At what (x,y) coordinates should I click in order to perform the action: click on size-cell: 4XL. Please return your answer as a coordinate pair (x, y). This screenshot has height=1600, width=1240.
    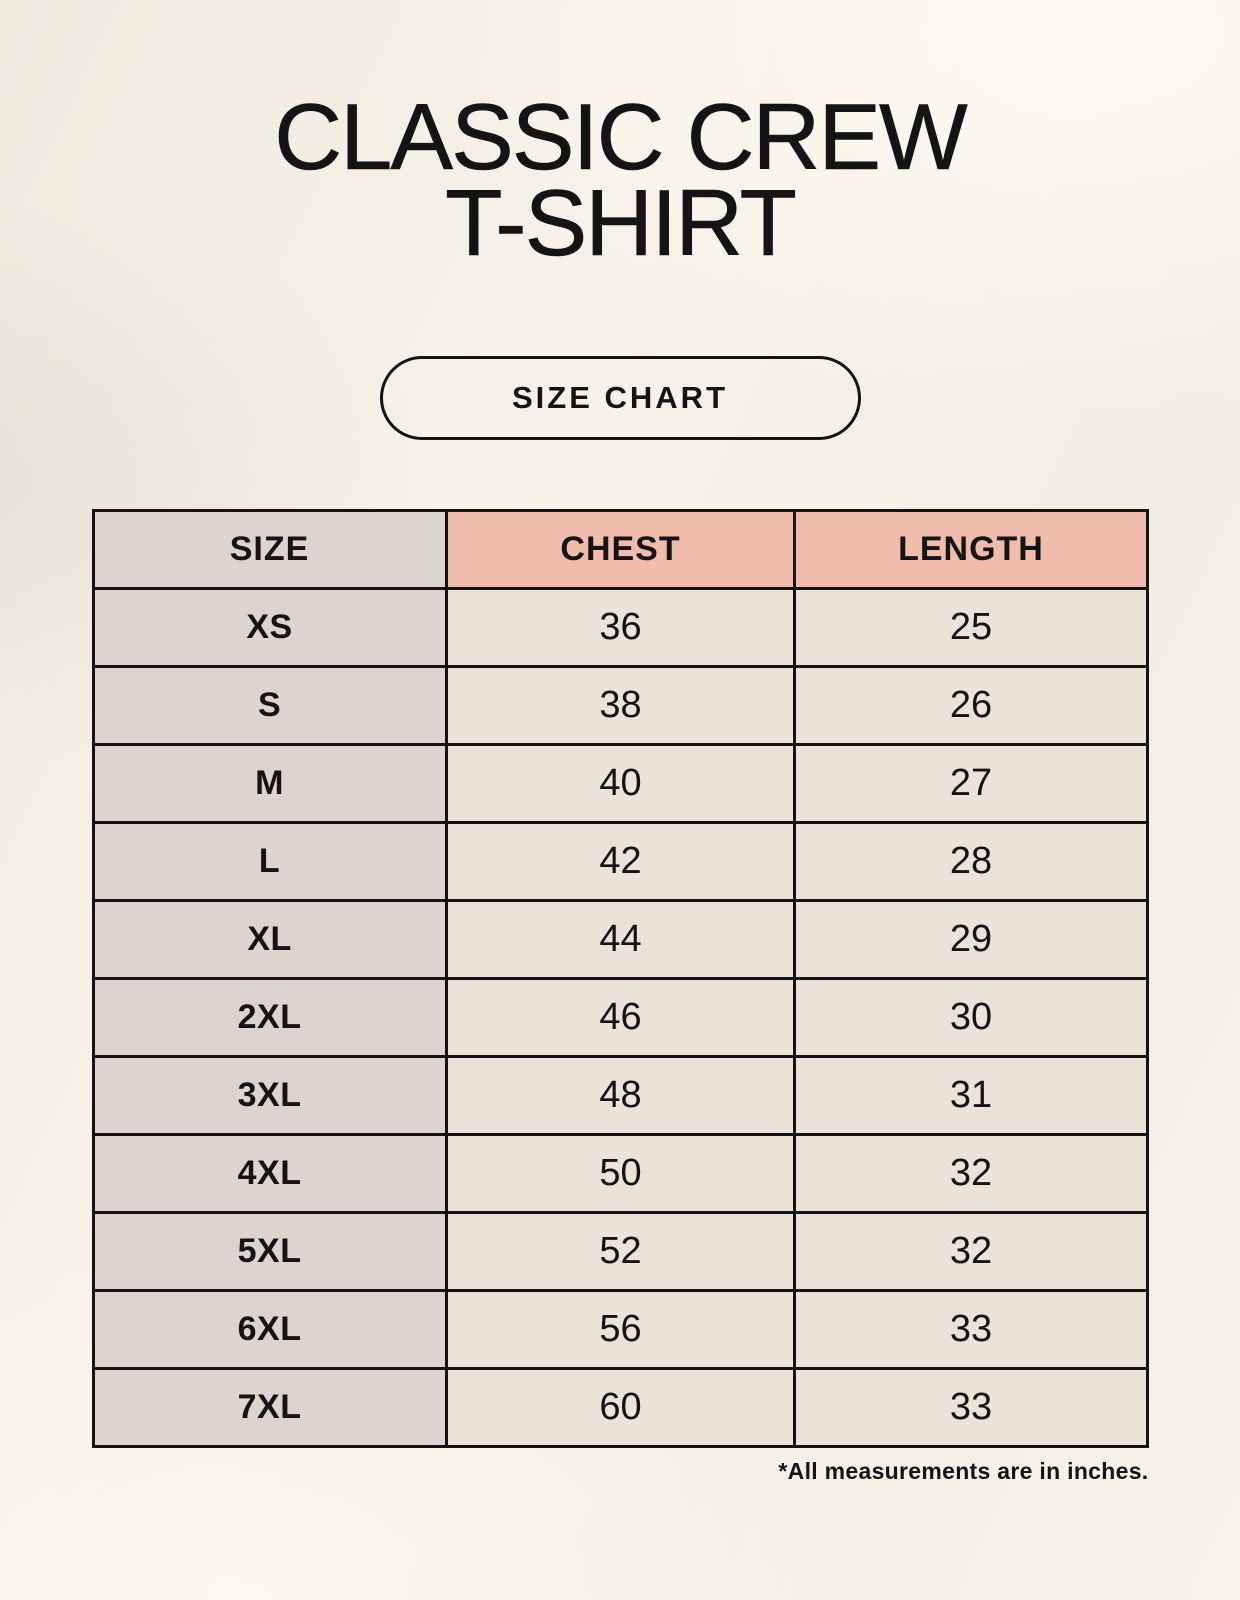
    Looking at the image, I should click on (269, 1173).